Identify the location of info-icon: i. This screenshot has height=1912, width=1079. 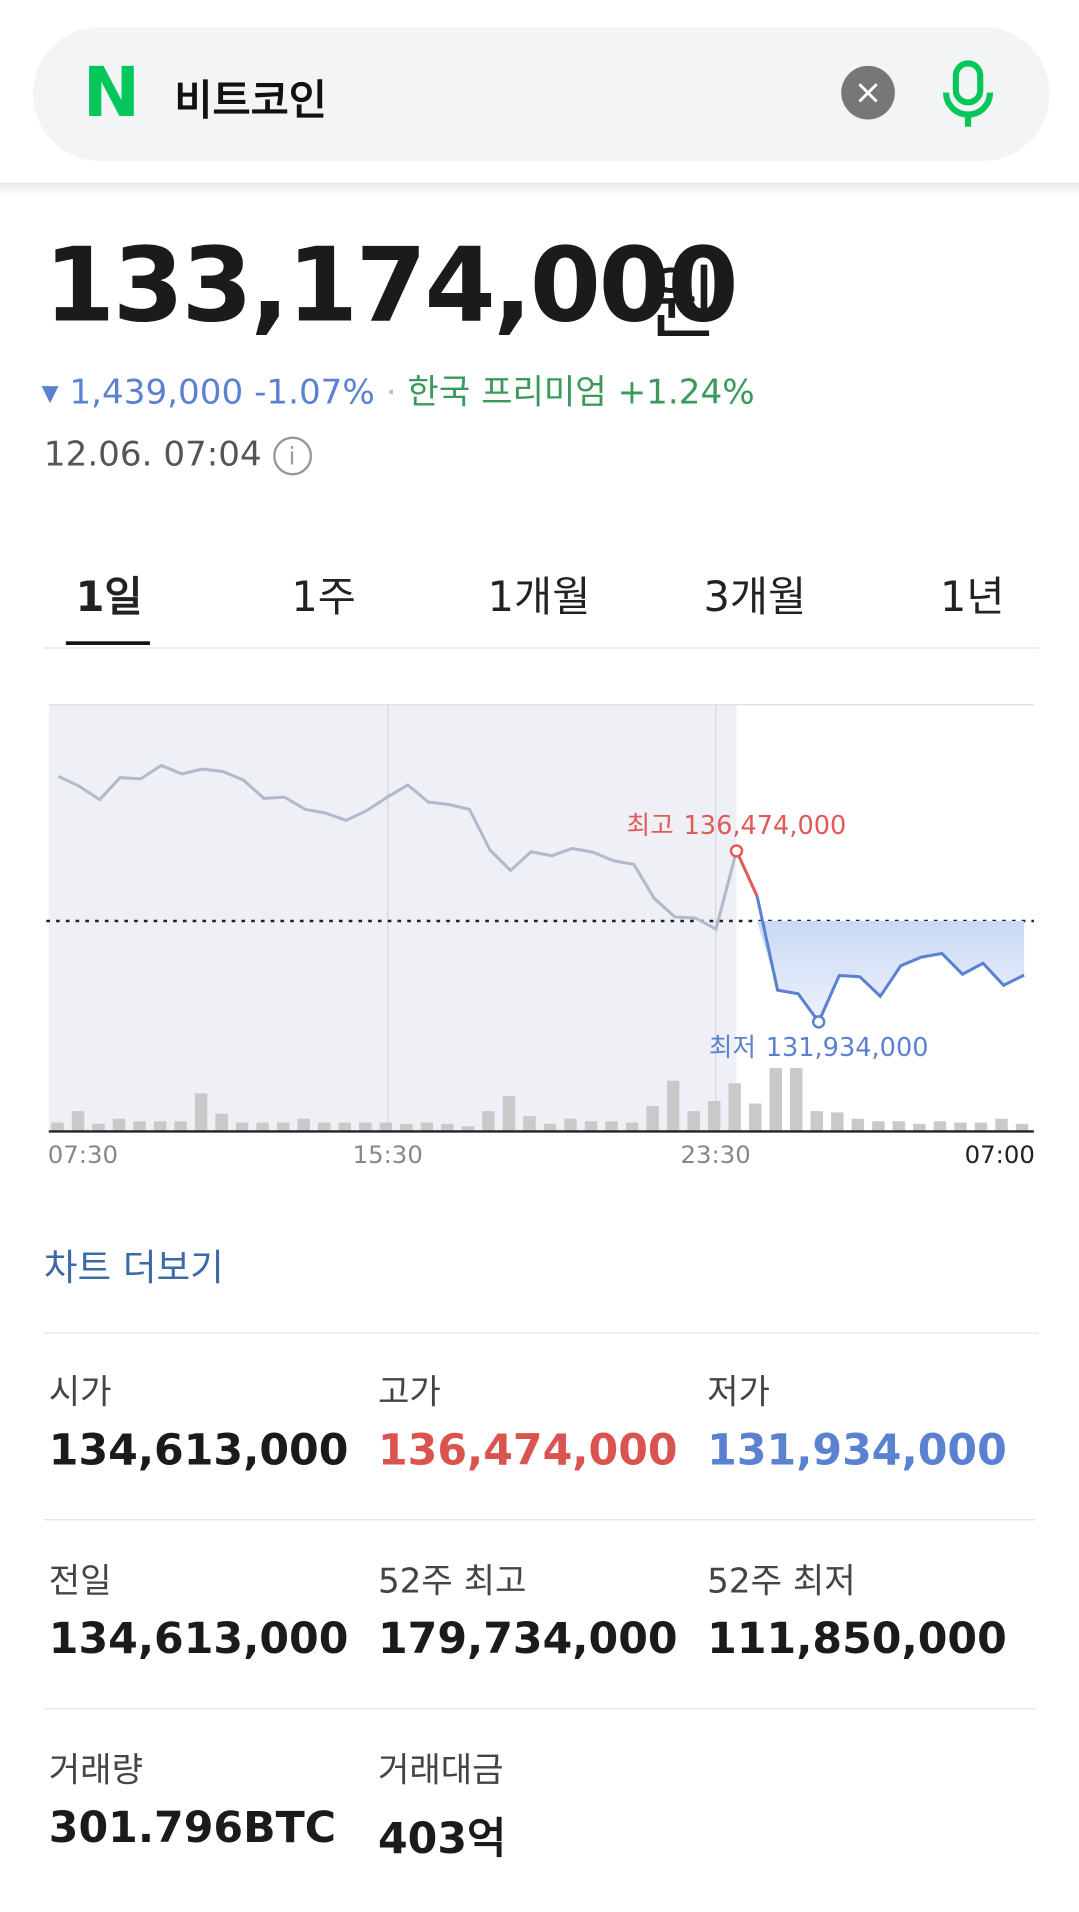
(292, 456).